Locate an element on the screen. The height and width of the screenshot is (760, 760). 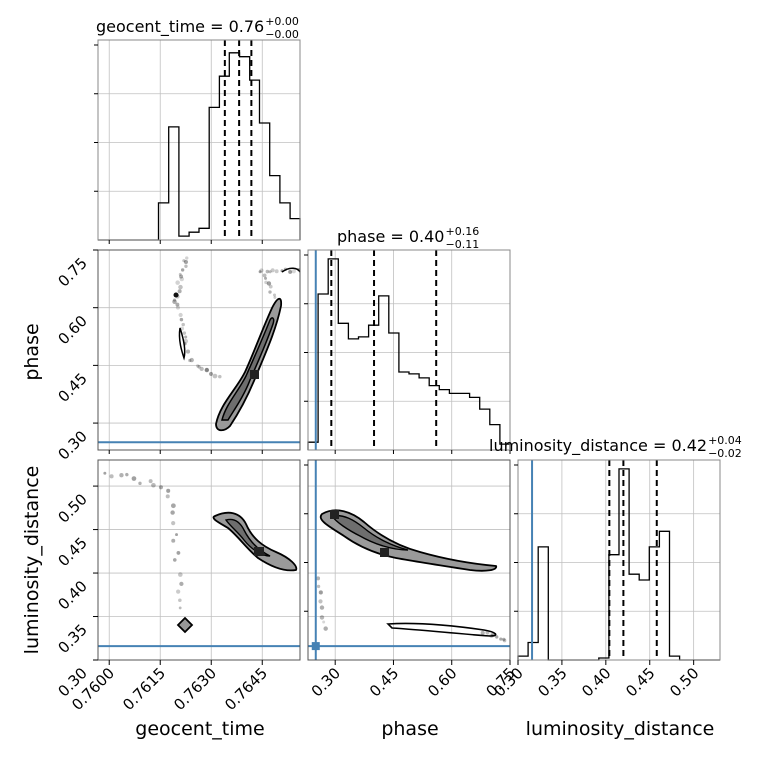
title-phase: phase = 0.40+0.16 −0.11 is located at coordinates (408, 238).